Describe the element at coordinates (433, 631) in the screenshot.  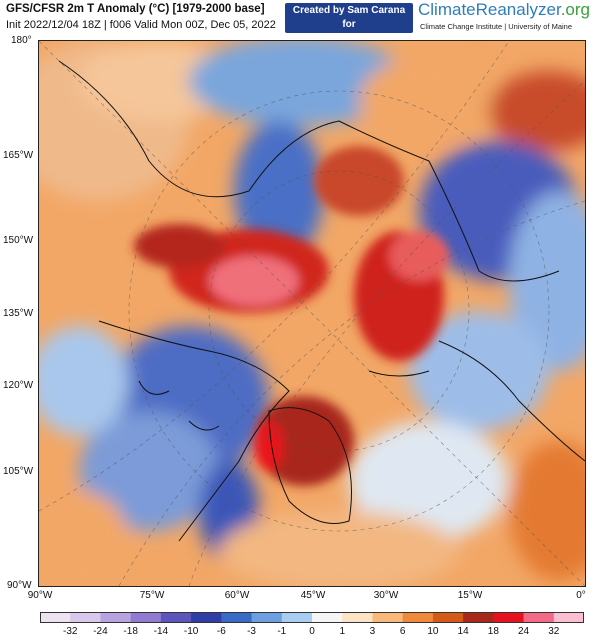
I see `colorbar-tick-label: 10` at that location.